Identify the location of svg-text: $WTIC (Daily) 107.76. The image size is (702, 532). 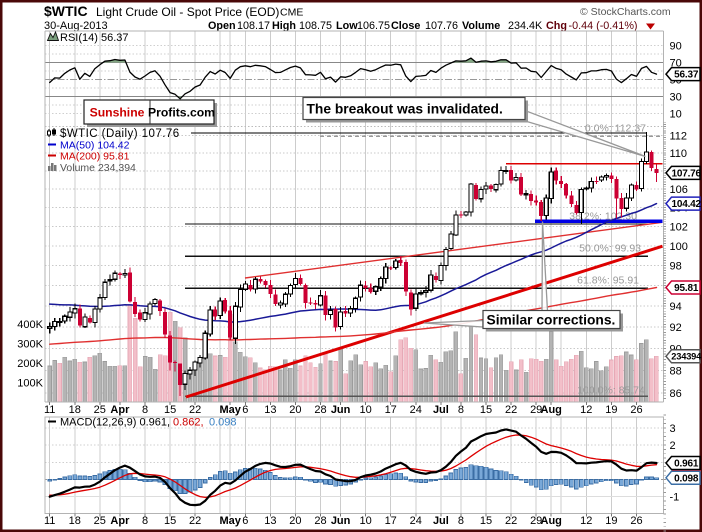
(120, 134).